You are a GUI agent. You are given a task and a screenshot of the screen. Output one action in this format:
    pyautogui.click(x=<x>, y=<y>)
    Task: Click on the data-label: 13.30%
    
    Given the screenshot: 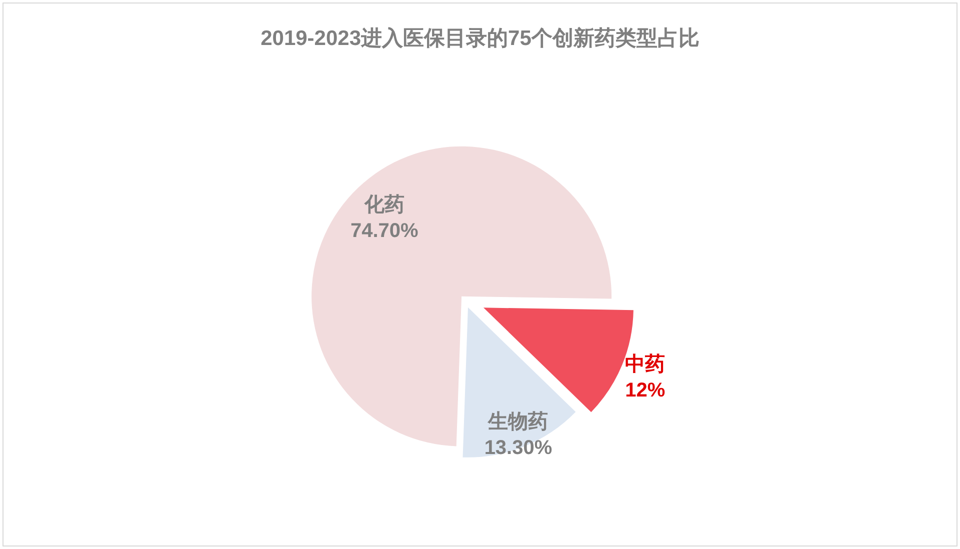 What is the action you would take?
    pyautogui.click(x=518, y=448)
    